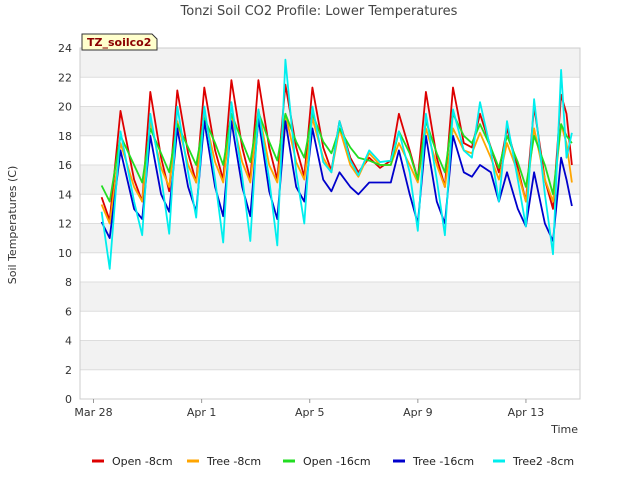  What do you see at coordinates (337, 461) in the screenshot?
I see `legend-label-open-16cm: Open -16cm` at bounding box center [337, 461].